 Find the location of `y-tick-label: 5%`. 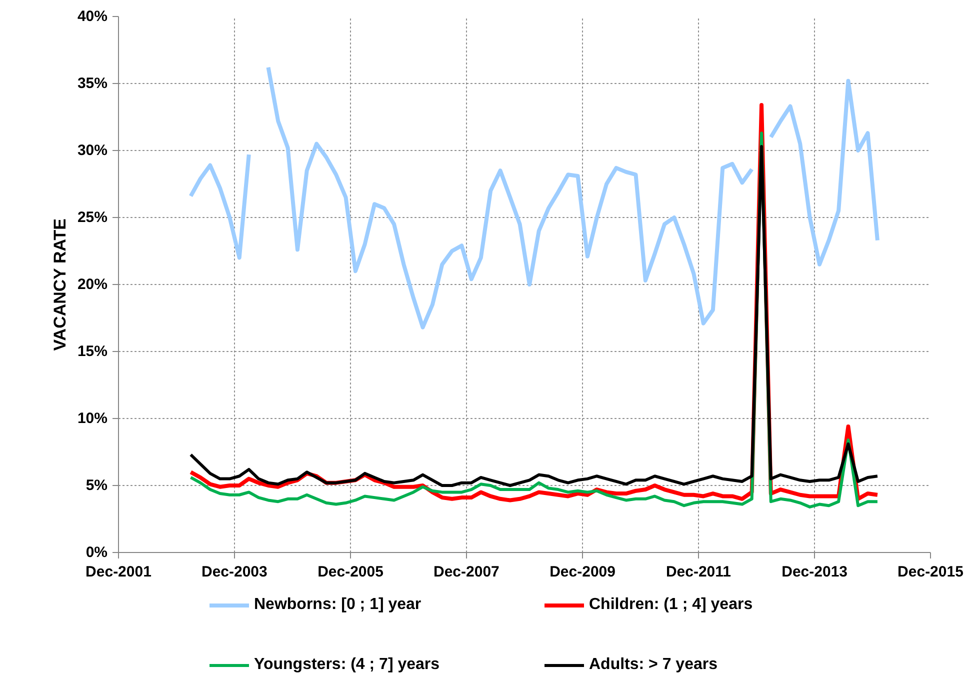

y-tick-label: 5% is located at coordinates (97, 485).